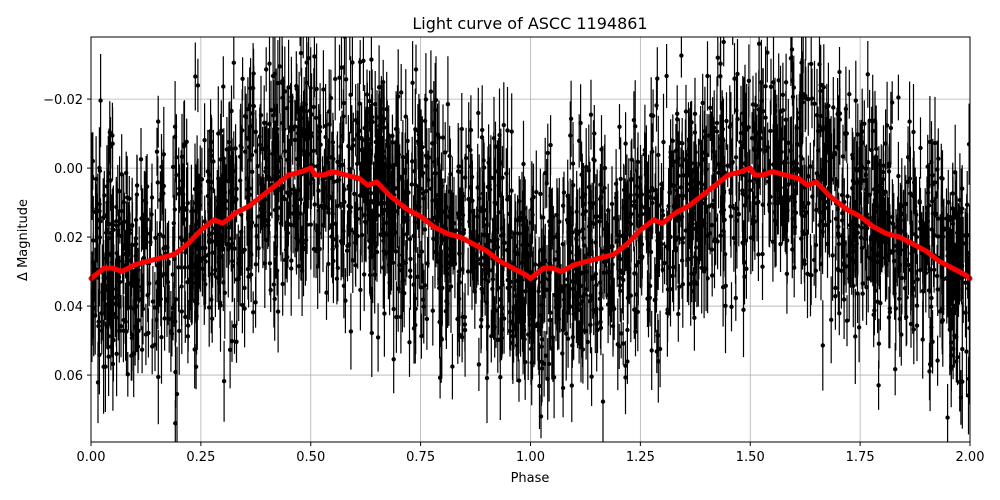 The width and height of the screenshot is (1000, 500). I want to click on x-tick-label: 0.00, so click(91, 457).